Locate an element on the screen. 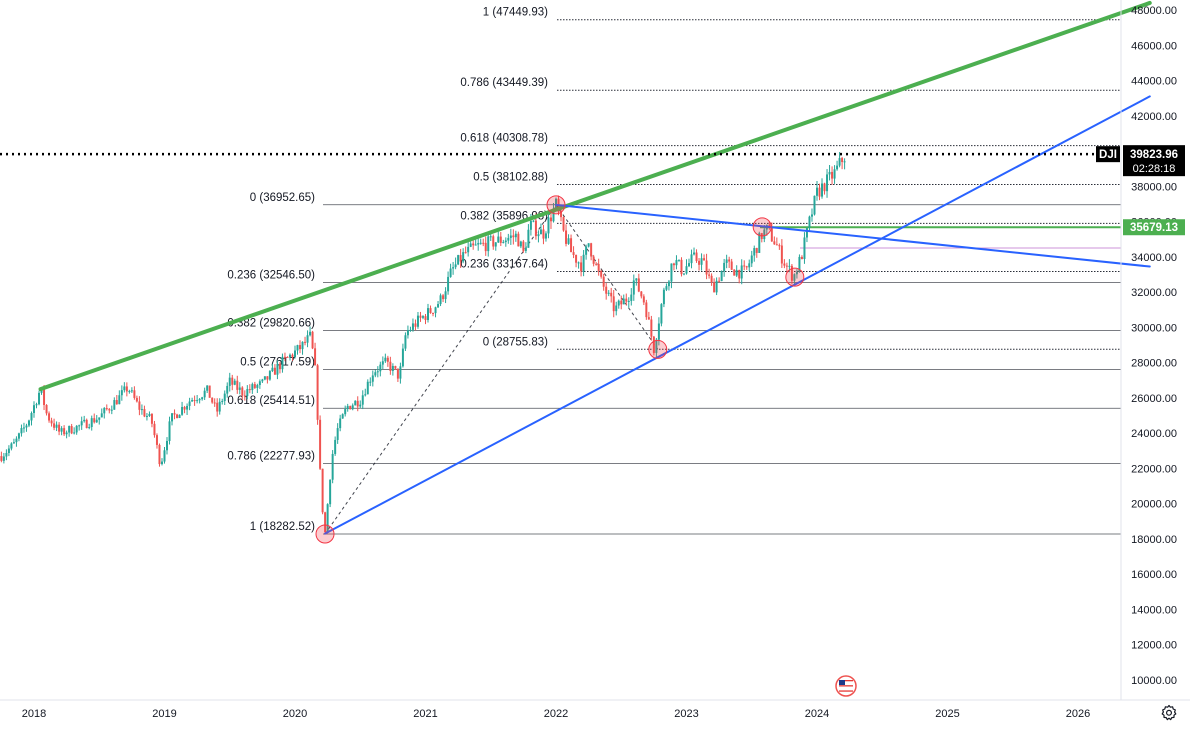 The height and width of the screenshot is (732, 1190). fib-level-label: 1 (47449.93) is located at coordinates (515, 13).